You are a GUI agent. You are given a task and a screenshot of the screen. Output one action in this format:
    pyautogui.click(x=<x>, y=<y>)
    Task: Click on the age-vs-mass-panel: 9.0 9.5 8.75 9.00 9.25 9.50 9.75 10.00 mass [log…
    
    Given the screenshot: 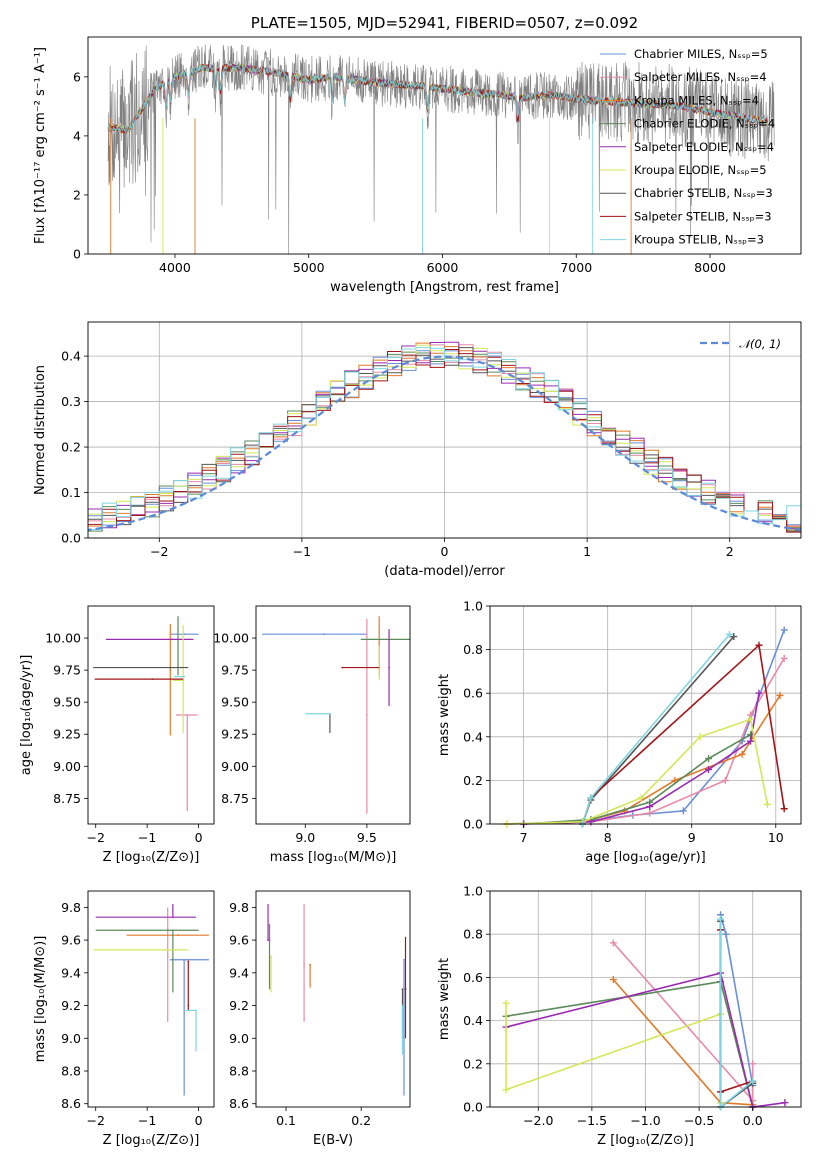 What is the action you would take?
    pyautogui.click(x=312, y=735)
    